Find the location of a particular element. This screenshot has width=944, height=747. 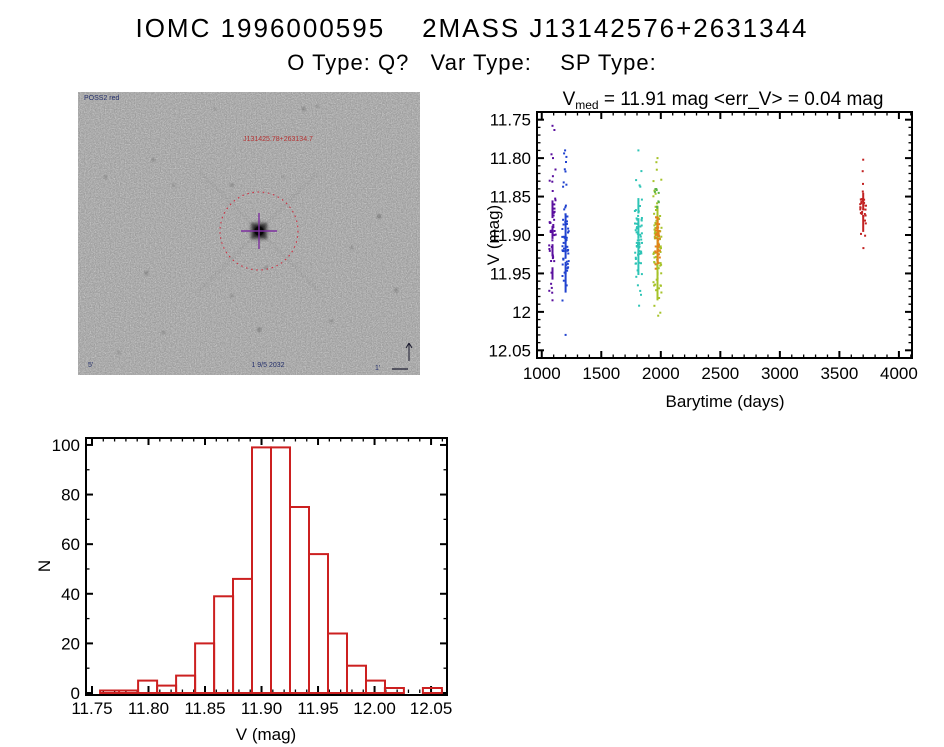

page-subtitle: O Type: Q? Var Type: SP Type: is located at coordinates (472, 62).